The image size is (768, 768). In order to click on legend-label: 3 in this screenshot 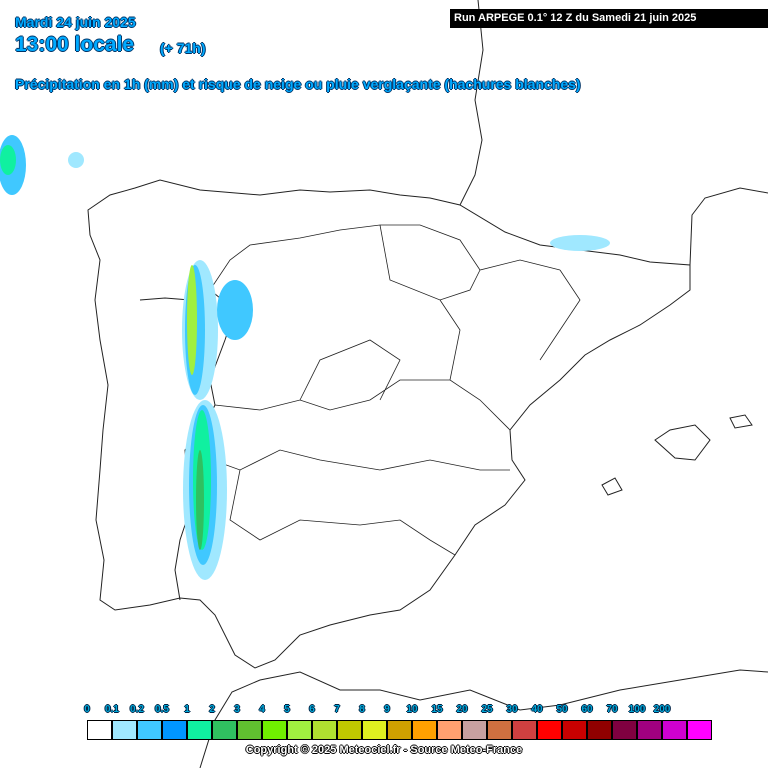, I will do `click(237, 709)`.